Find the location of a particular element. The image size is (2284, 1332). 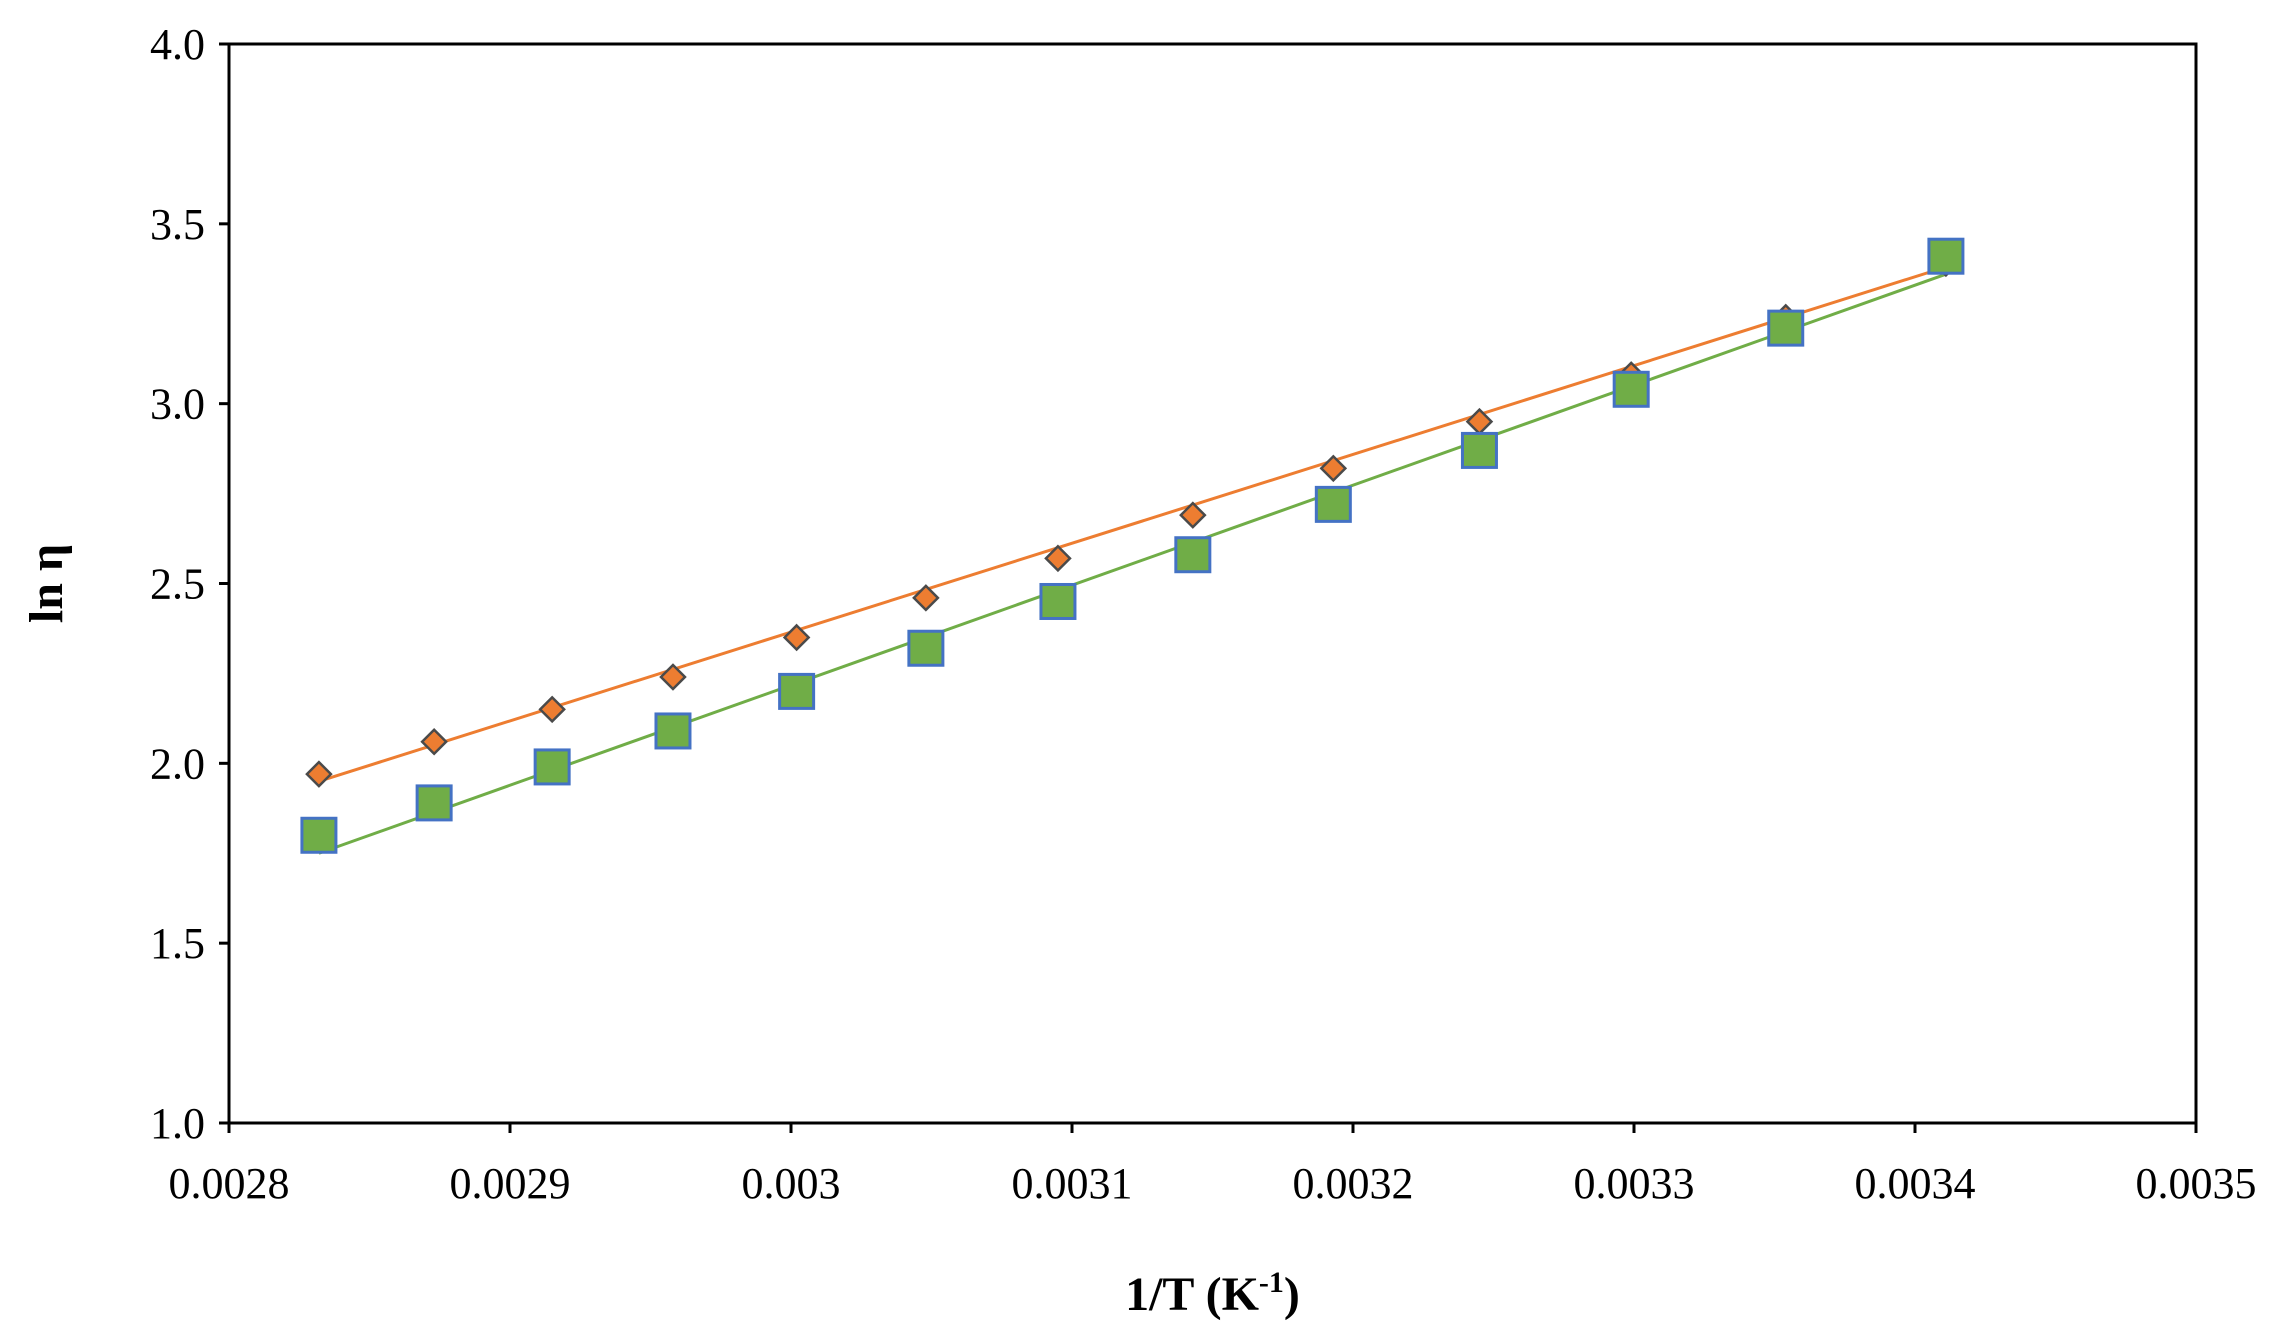

x-axis-title: 1/T (K-1) is located at coordinates (1212, 1293).